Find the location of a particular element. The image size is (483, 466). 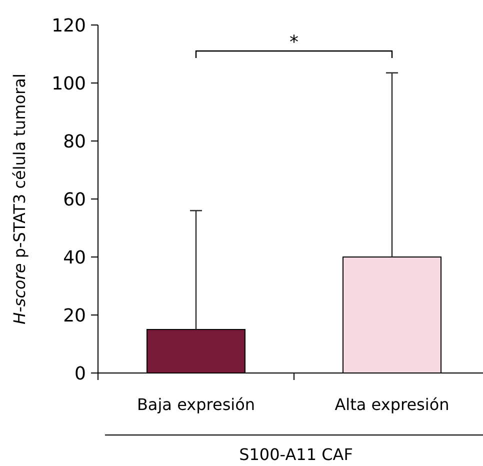

y-tick-label: 120 is located at coordinates (69, 25).